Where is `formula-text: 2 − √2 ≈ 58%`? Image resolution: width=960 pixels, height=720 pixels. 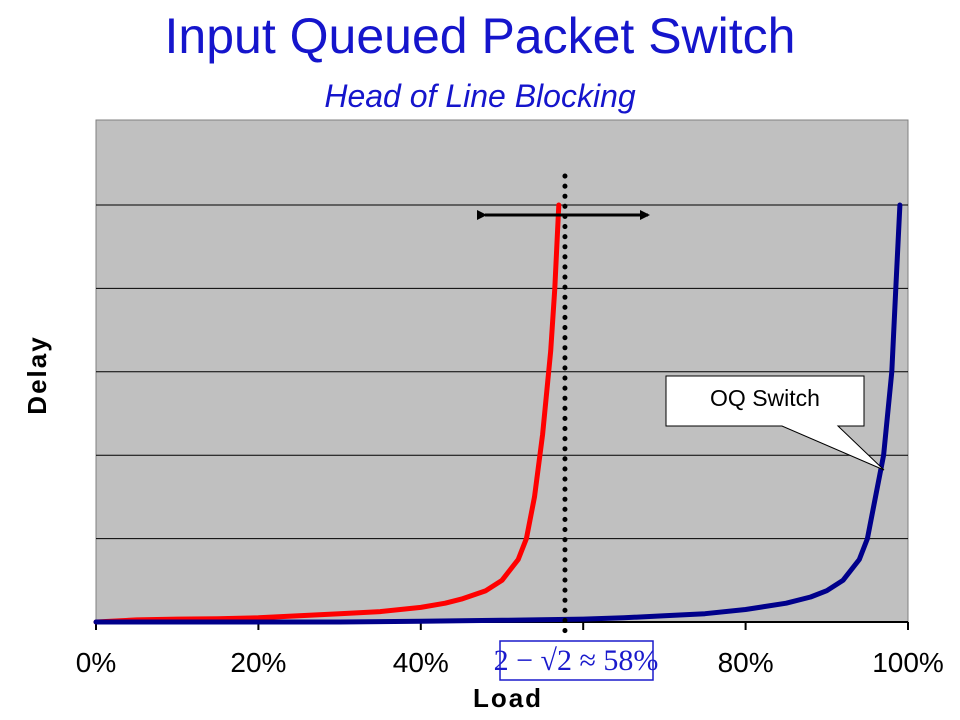 formula-text: 2 − √2 ≈ 58% is located at coordinates (576, 660).